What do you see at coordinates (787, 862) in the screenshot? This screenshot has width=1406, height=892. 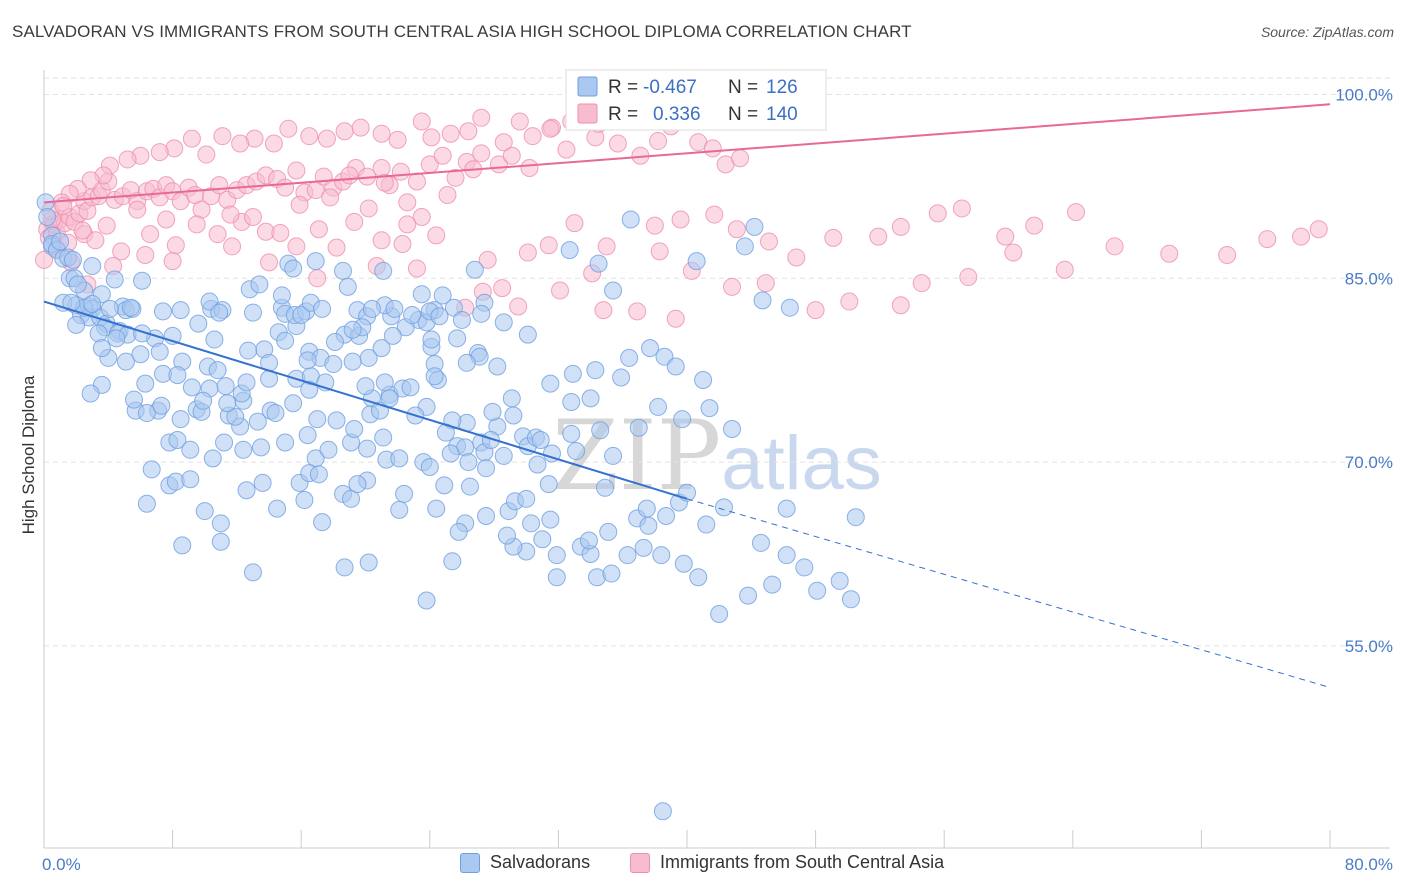 I see `bottom-legend-immigrants: Immigrants from South Central Asia` at bounding box center [787, 862].